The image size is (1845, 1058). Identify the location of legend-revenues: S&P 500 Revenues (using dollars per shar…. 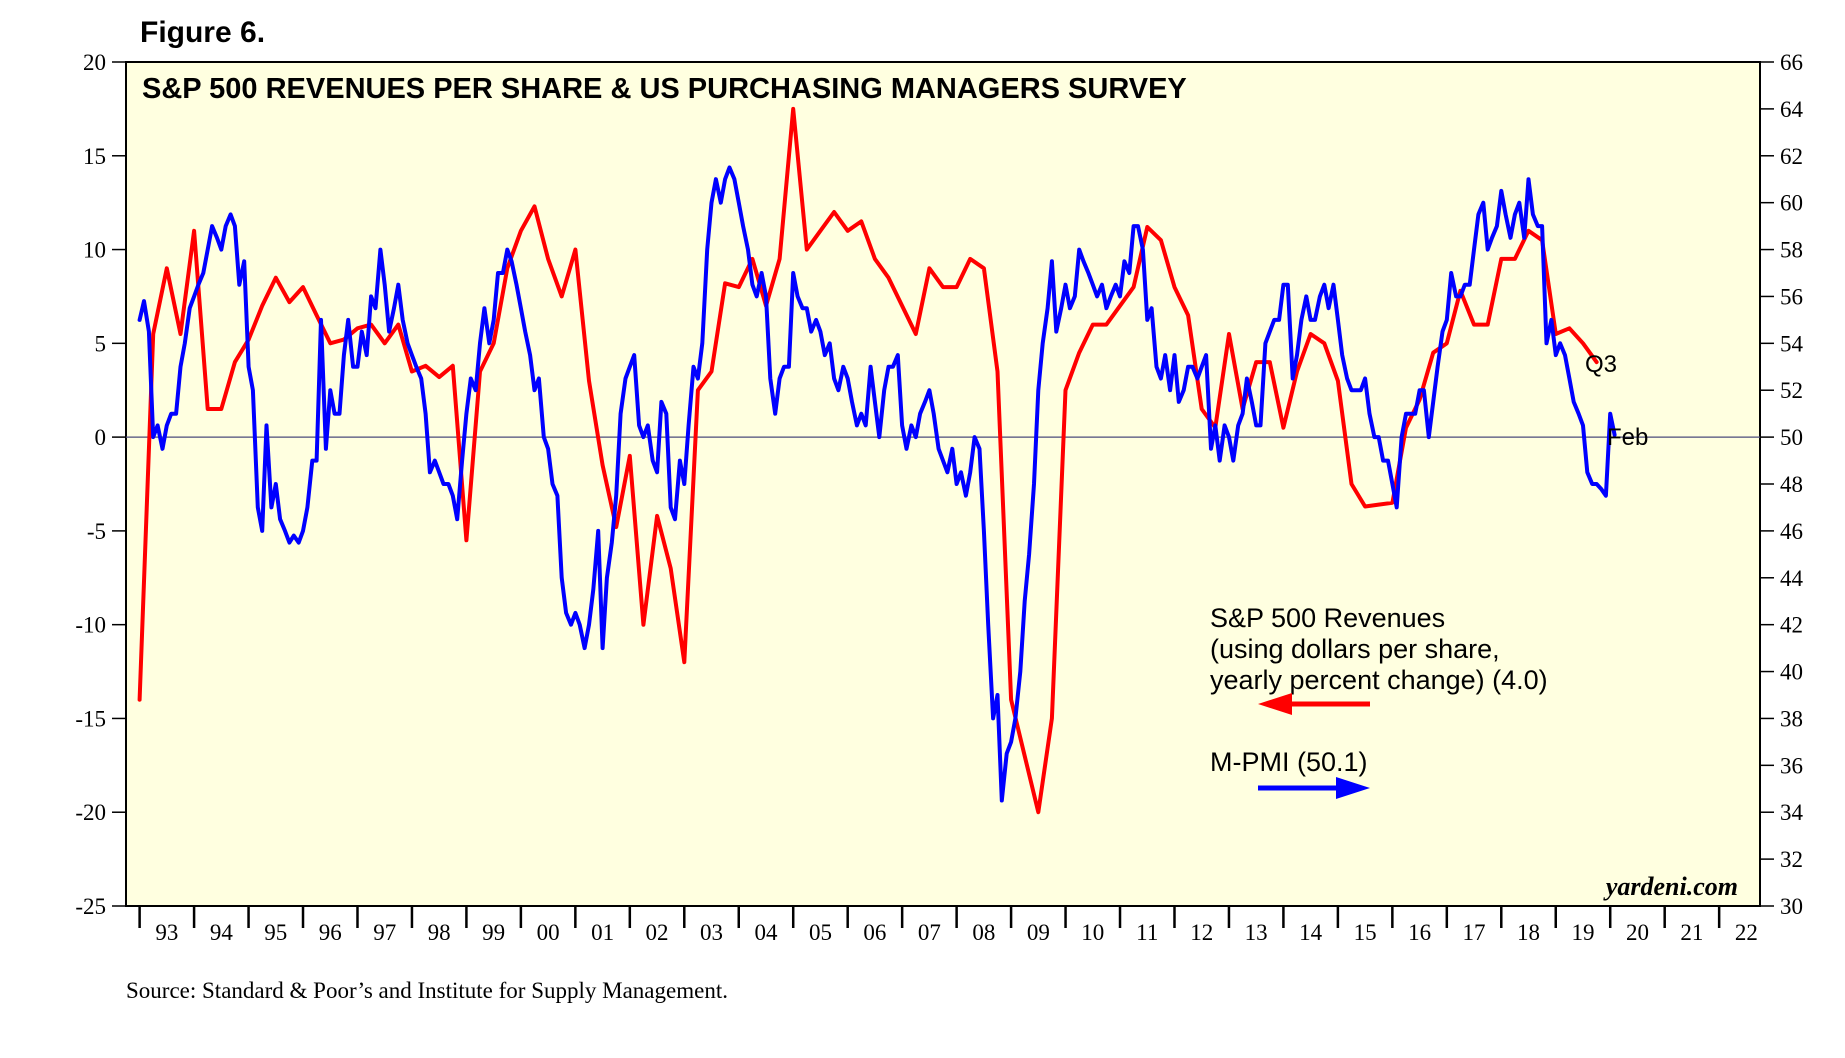
(1379, 659).